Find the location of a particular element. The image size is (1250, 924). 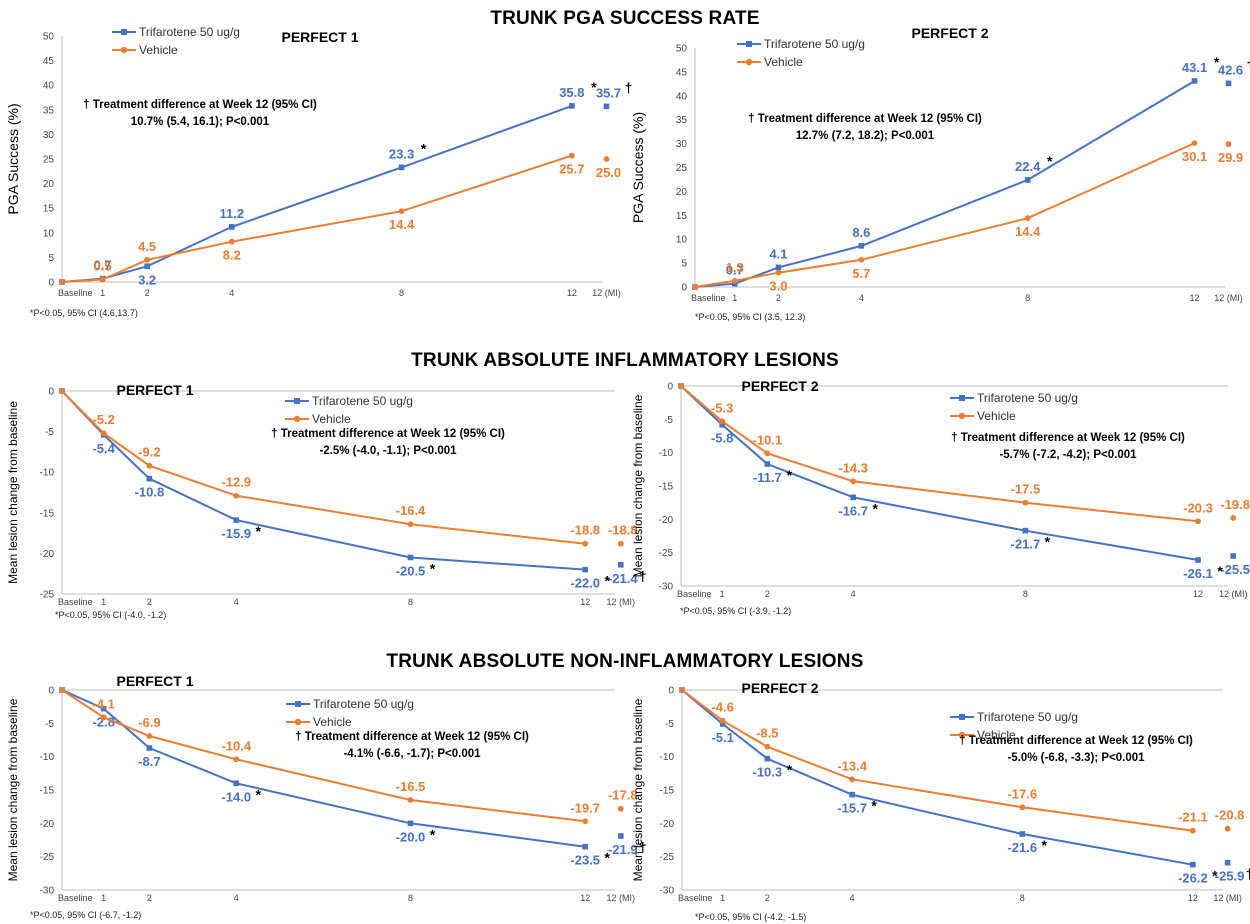

data-label-vehicle: 25.7 is located at coordinates (571, 169).